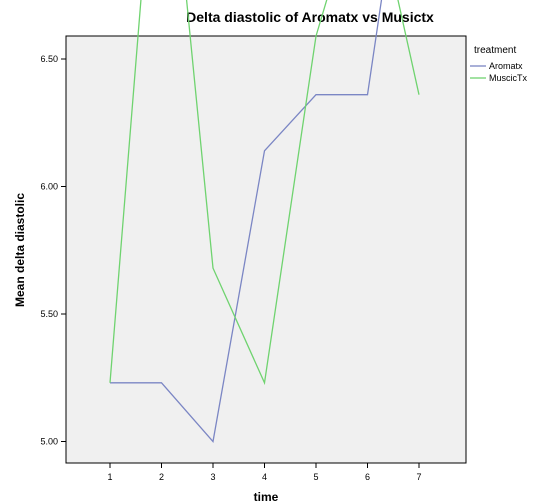 The image size is (534, 504). Describe the element at coordinates (367, 477) in the screenshot. I see `x-tick-label: 6` at that location.